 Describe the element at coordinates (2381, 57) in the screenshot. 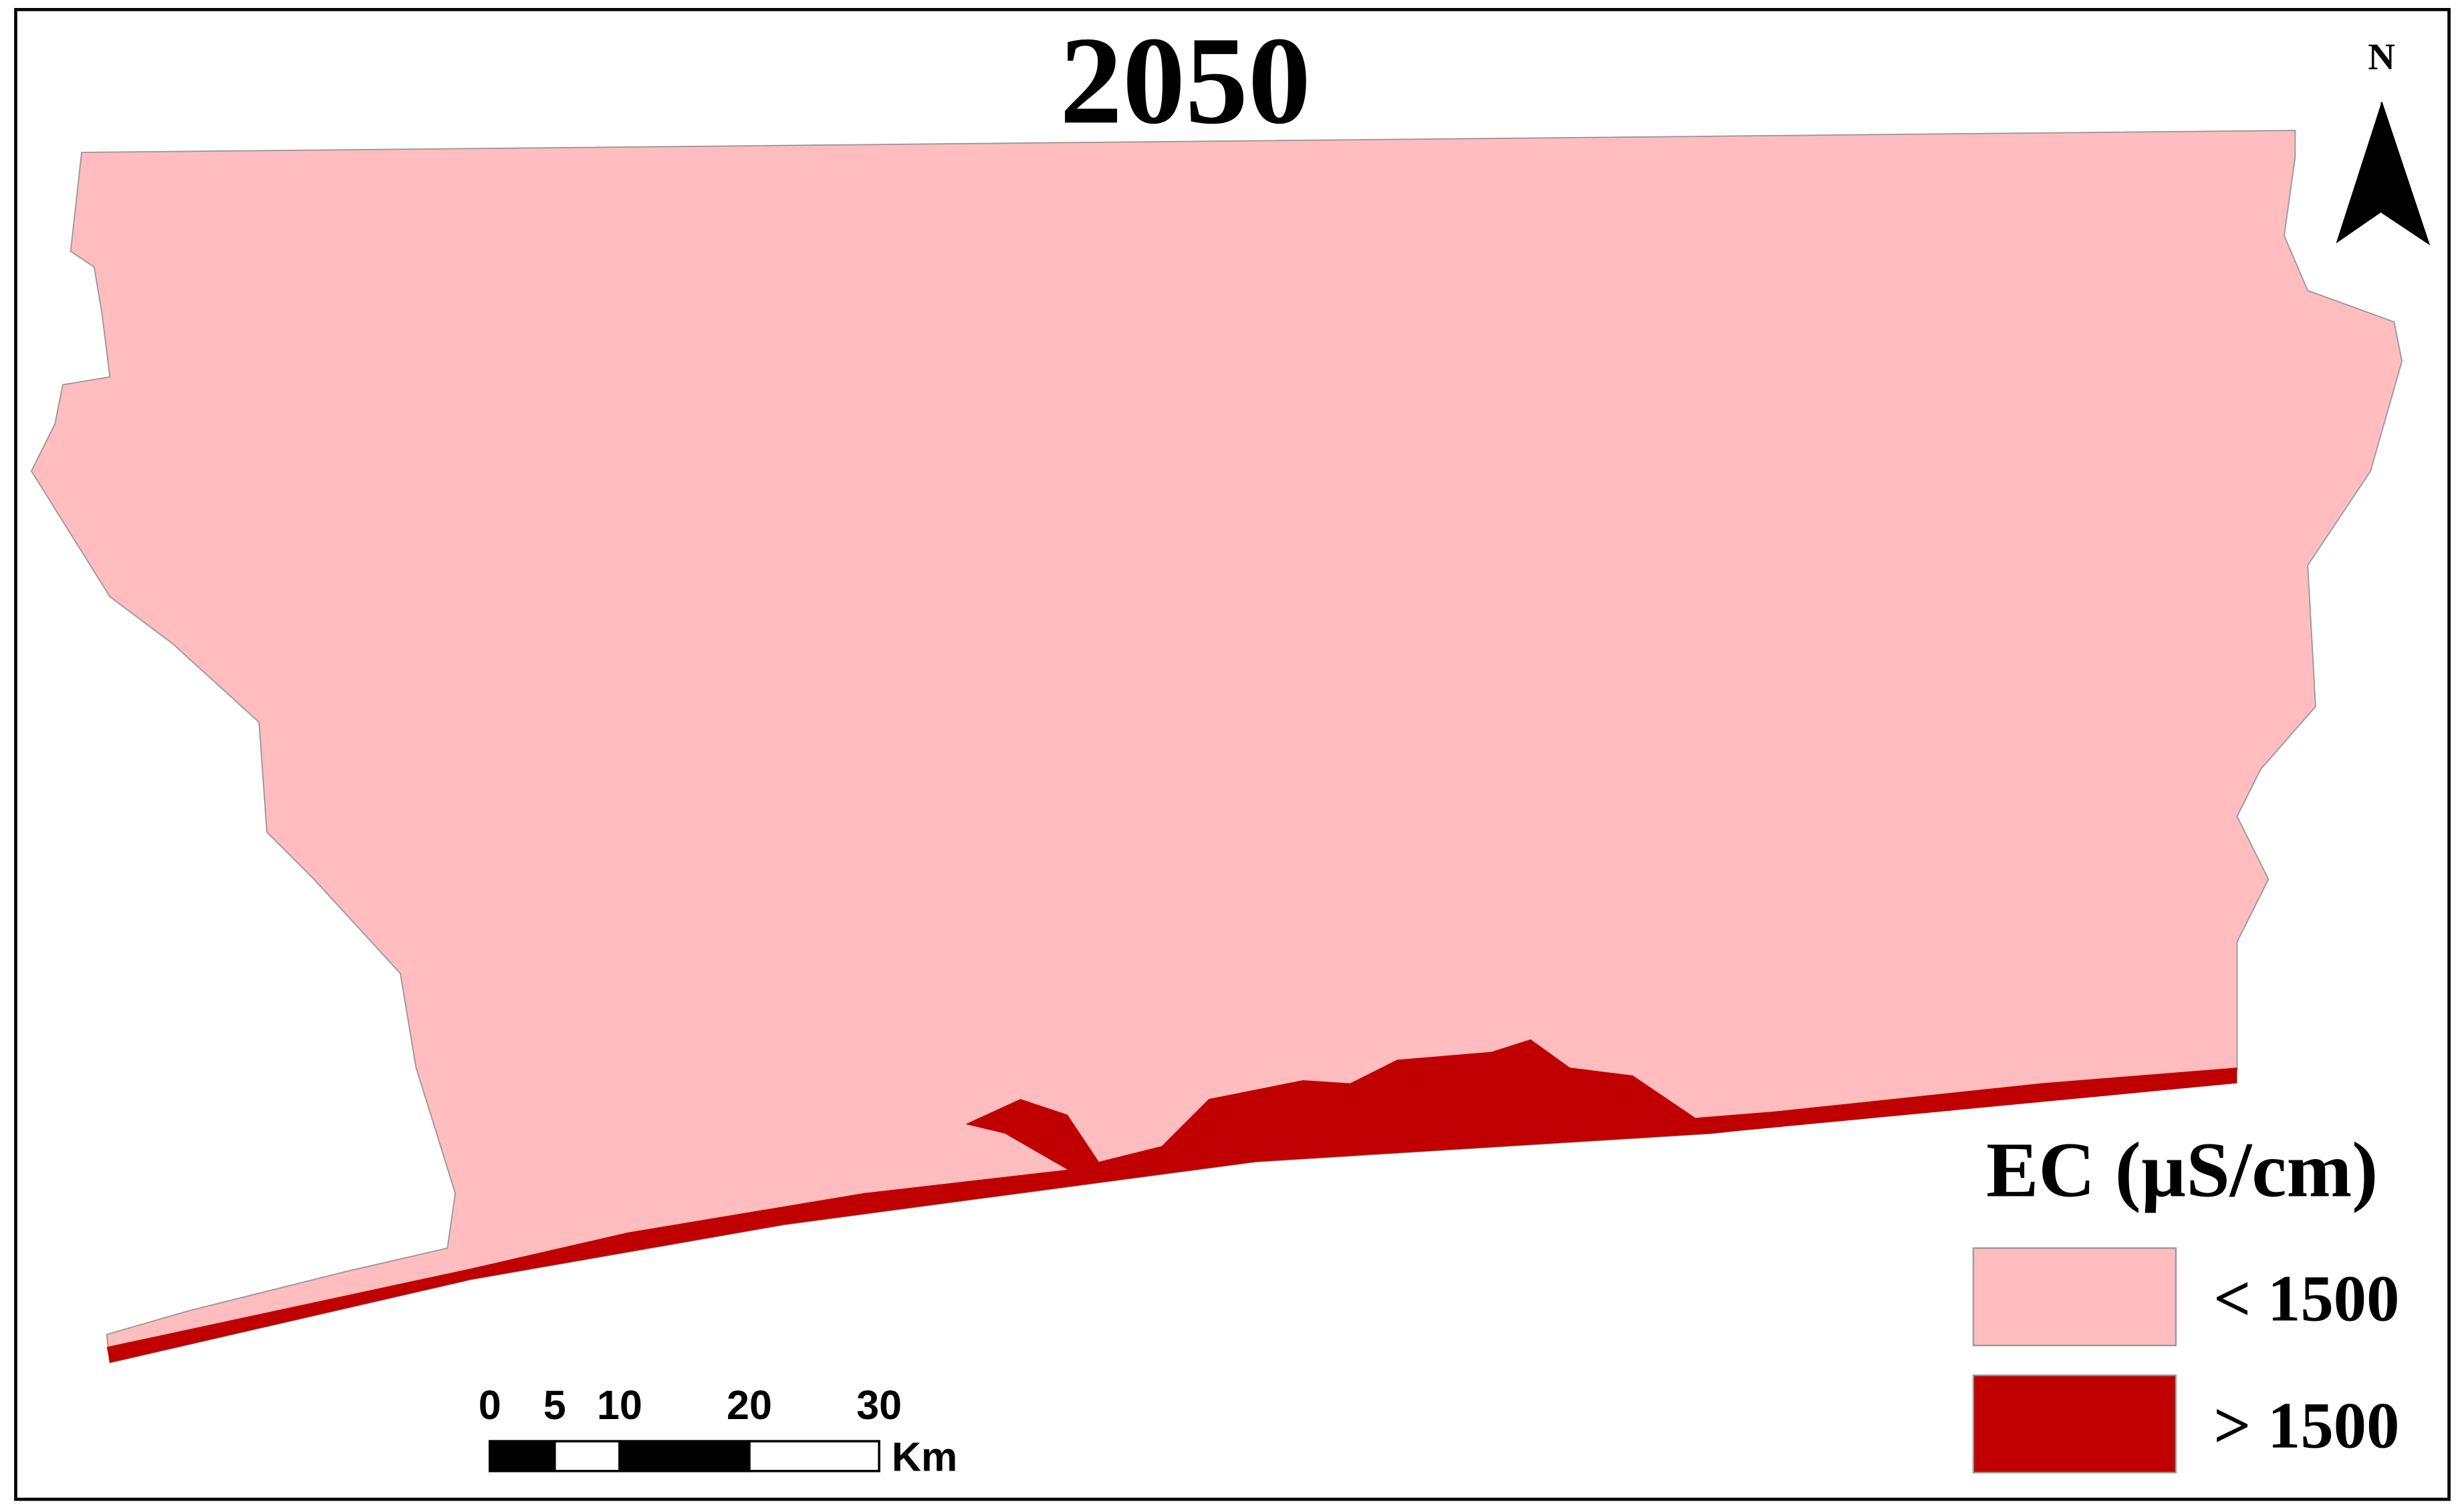

I see `north-label: N` at that location.